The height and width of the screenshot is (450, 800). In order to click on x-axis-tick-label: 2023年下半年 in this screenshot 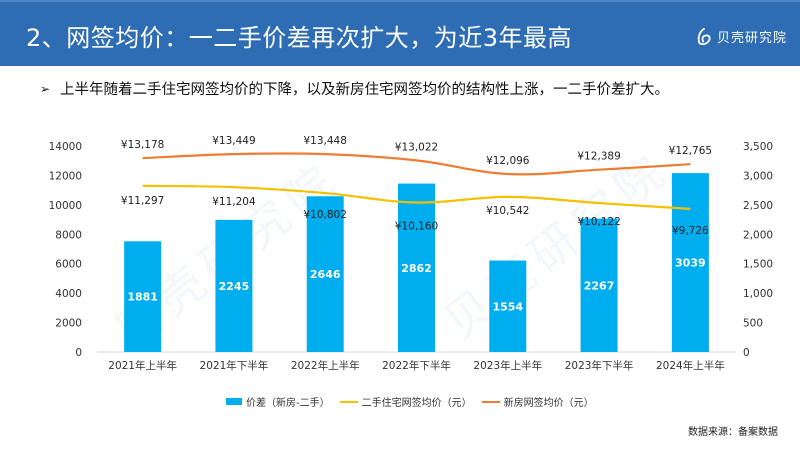, I will do `click(599, 365)`.